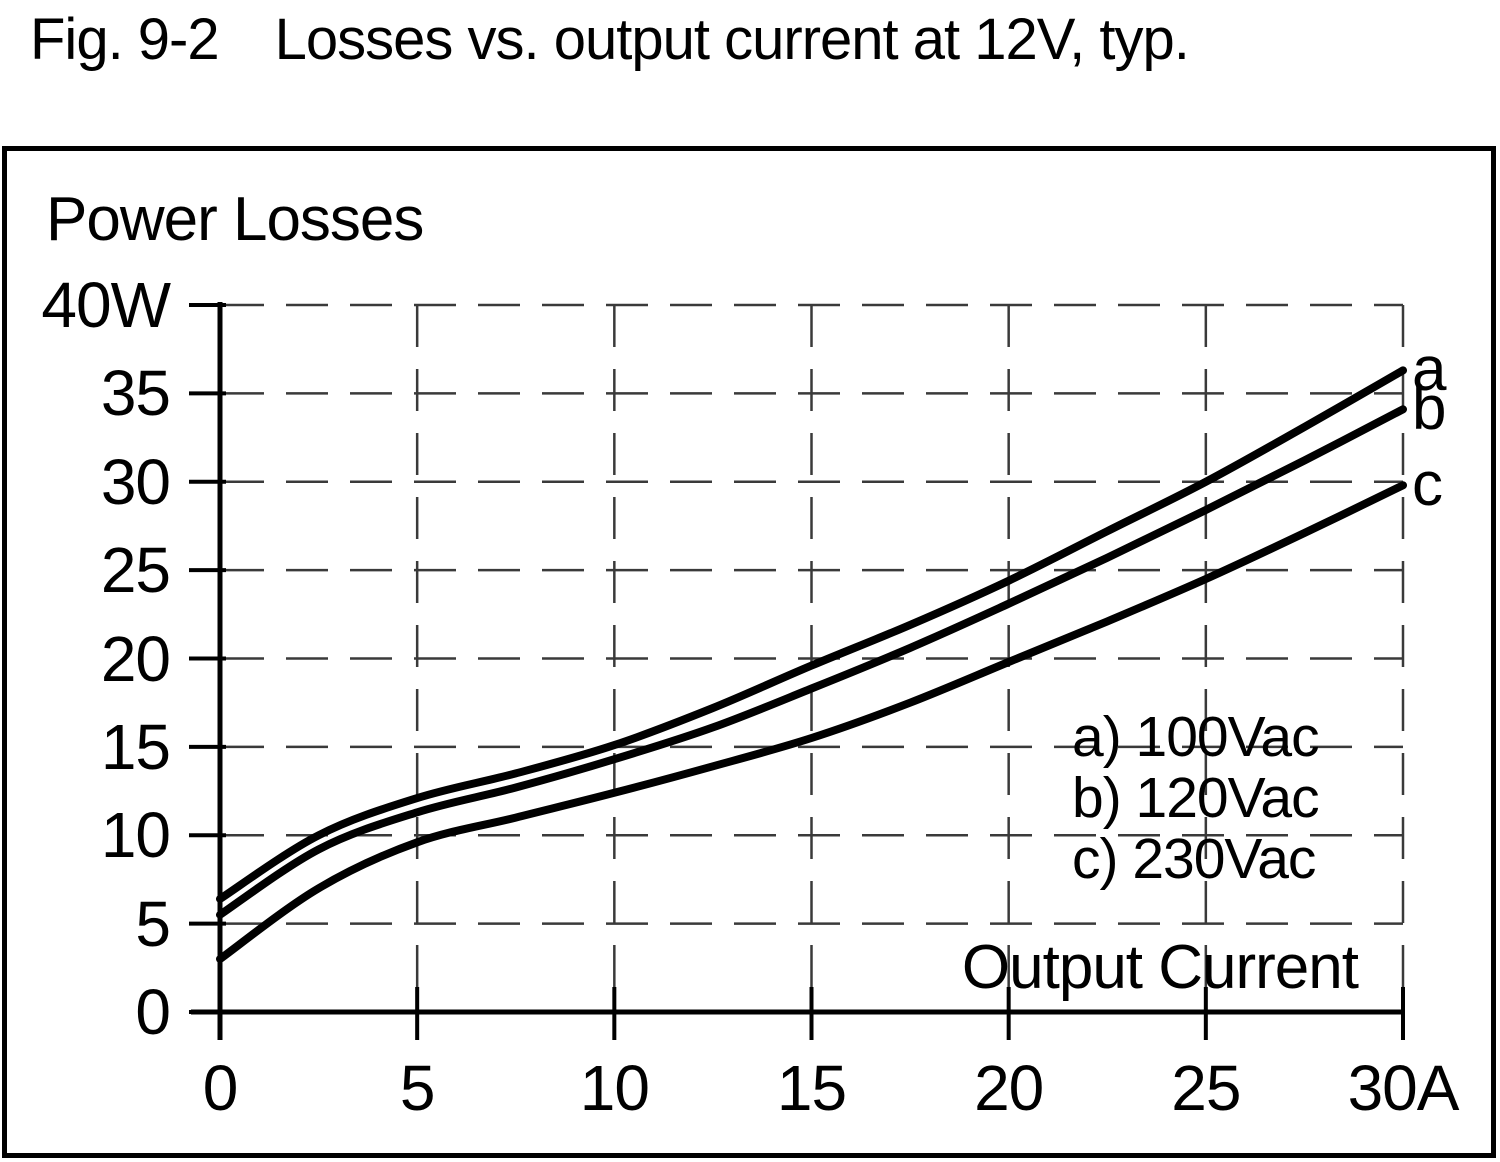 This screenshot has width=1500, height=1162. What do you see at coordinates (125, 39) in the screenshot?
I see `figure-number: Fig. 9-2` at bounding box center [125, 39].